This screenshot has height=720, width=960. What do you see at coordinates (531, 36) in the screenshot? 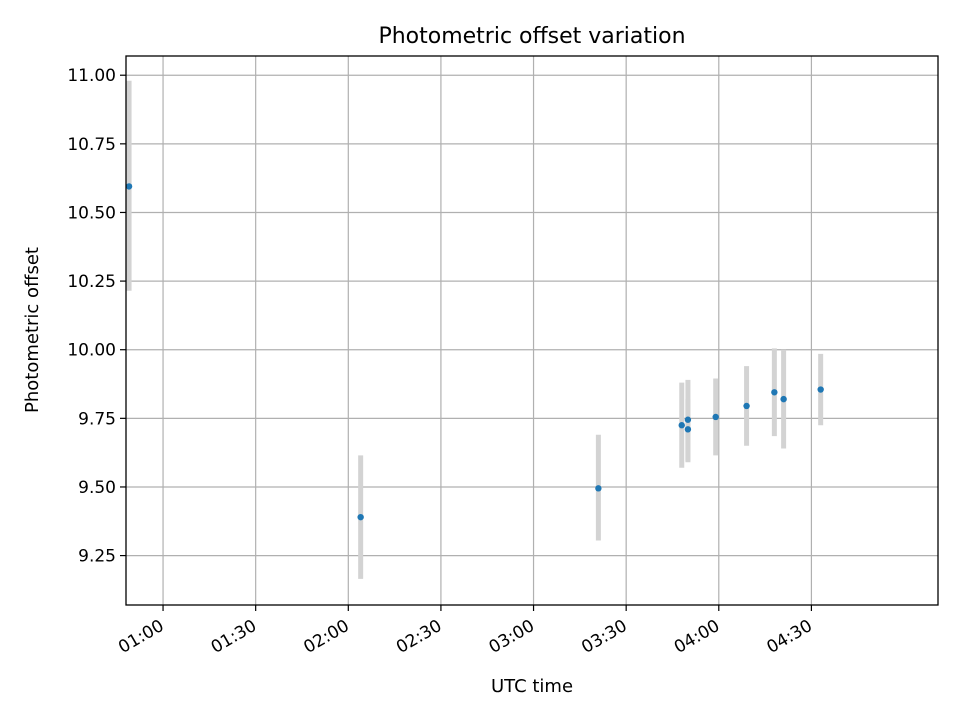
I see `chart-title: Photometric offset variation` at bounding box center [531, 36].